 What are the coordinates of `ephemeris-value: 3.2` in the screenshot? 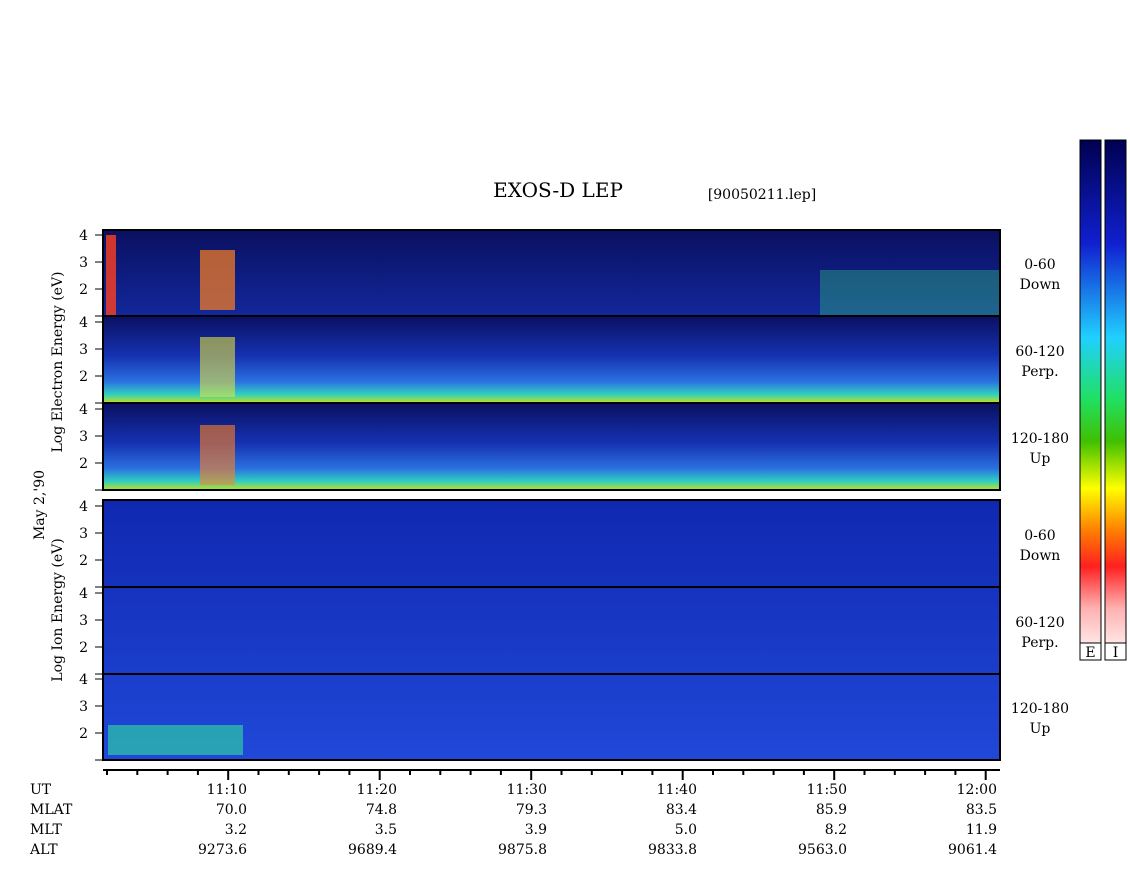 It's located at (236, 830).